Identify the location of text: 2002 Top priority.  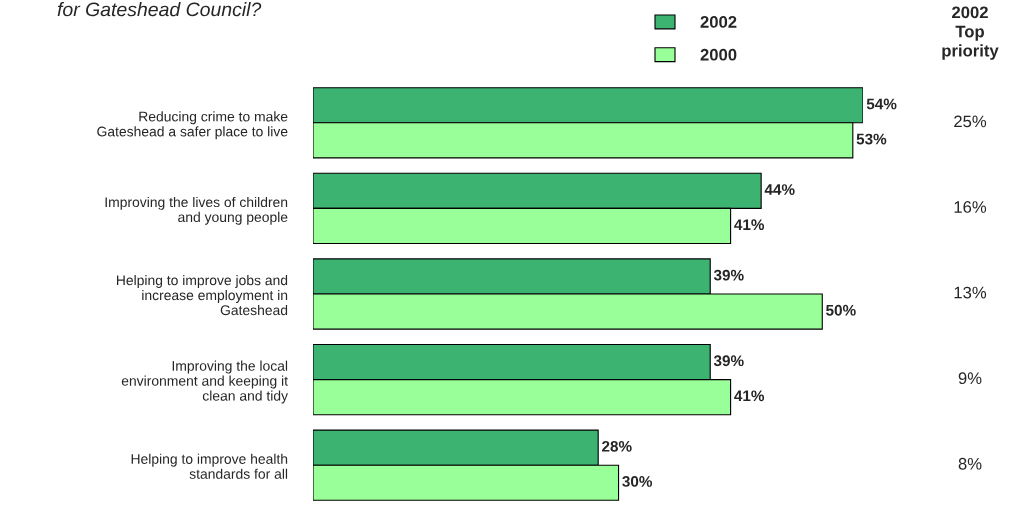
(970, 33).